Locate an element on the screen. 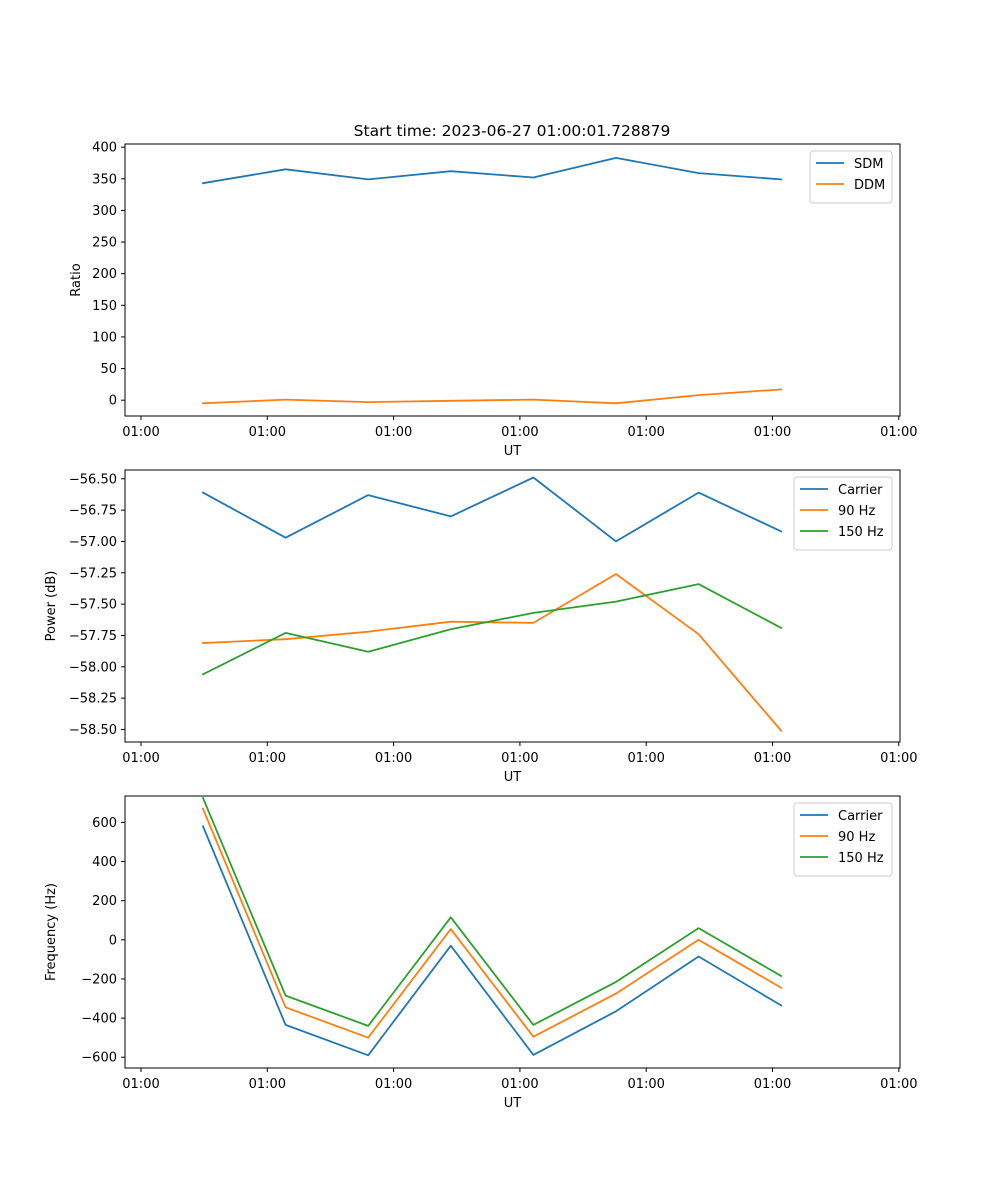  series-line-sdm is located at coordinates (492, 171).